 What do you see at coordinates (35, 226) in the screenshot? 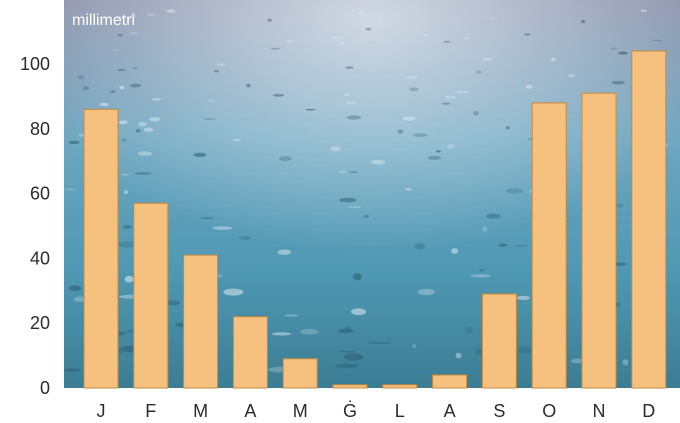
I see `y-axis-ticks: 0 20 40 60 80 100` at bounding box center [35, 226].